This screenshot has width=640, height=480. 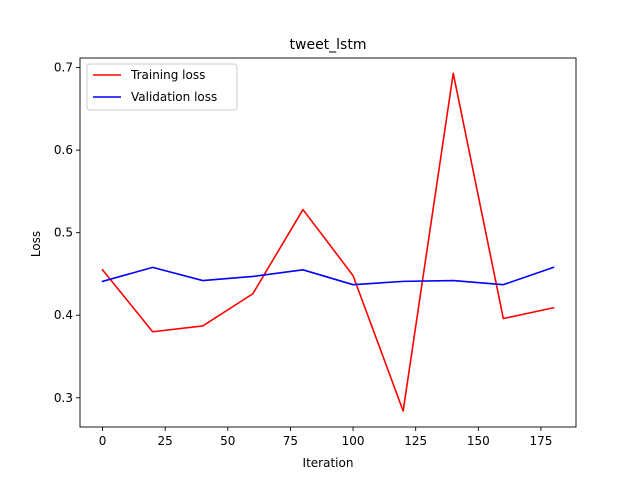 I want to click on x-axis-label: Iteration, so click(x=328, y=463).